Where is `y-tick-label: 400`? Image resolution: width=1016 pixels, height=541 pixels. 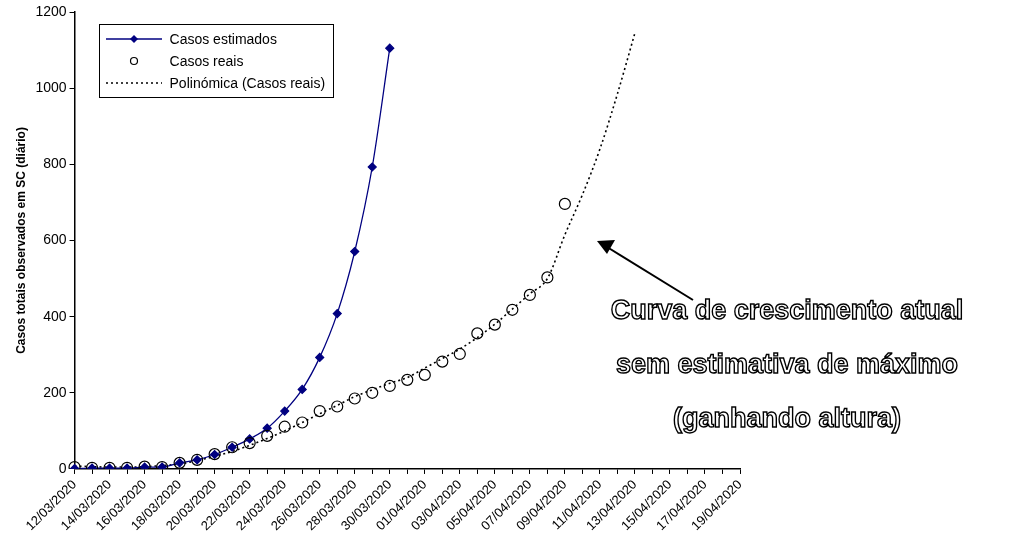
y-tick-label: 400 is located at coordinates (55, 315).